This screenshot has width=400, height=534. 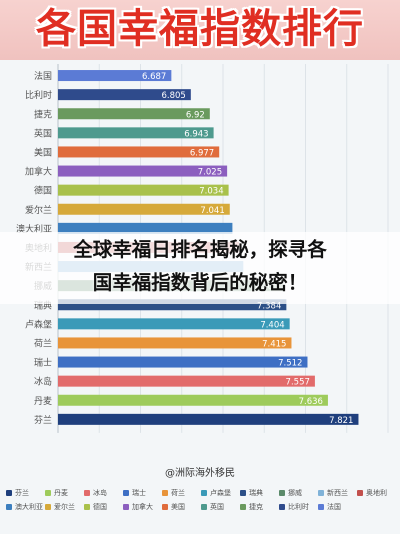 I want to click on header-banner: 各国幸福指数排行, so click(x=200, y=30).